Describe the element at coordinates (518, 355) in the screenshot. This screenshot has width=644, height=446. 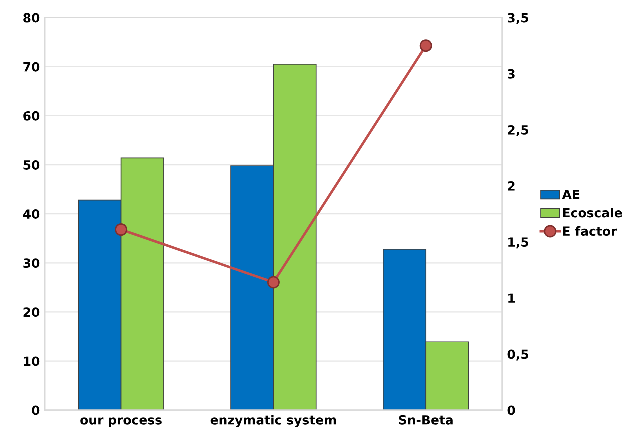
I see `y2-tick-label: 0,5` at that location.